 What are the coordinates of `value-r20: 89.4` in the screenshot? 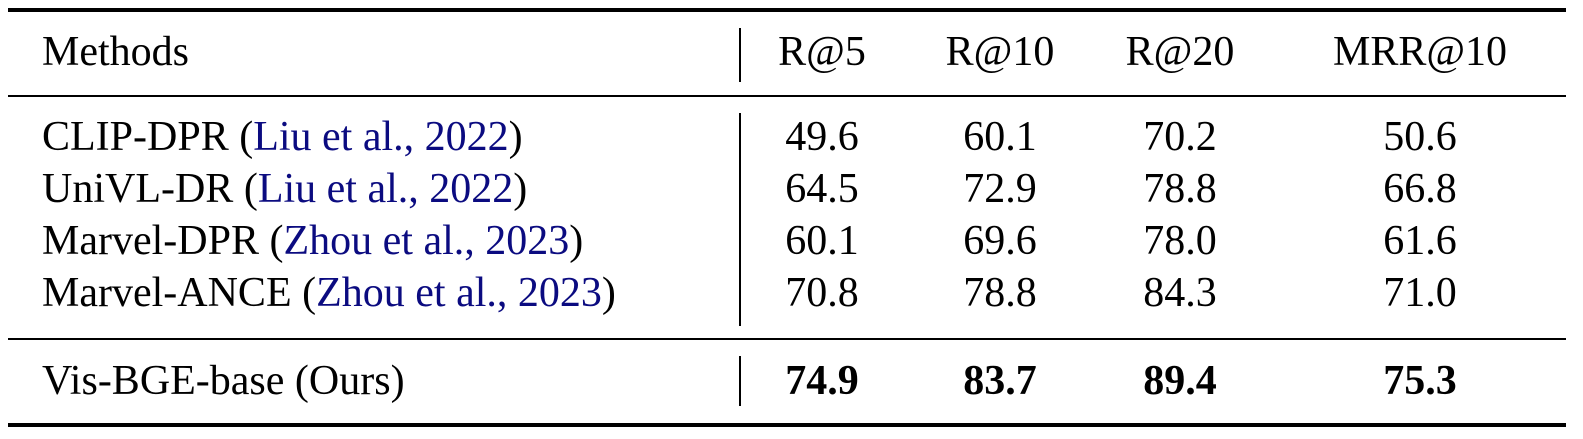 It's located at (1180, 381).